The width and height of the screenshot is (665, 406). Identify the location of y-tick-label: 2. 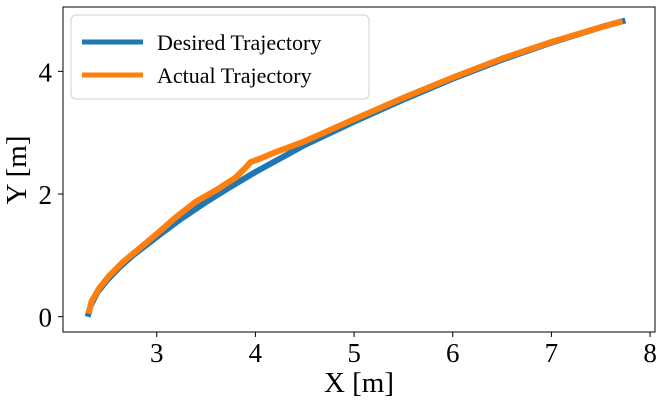
(46, 195).